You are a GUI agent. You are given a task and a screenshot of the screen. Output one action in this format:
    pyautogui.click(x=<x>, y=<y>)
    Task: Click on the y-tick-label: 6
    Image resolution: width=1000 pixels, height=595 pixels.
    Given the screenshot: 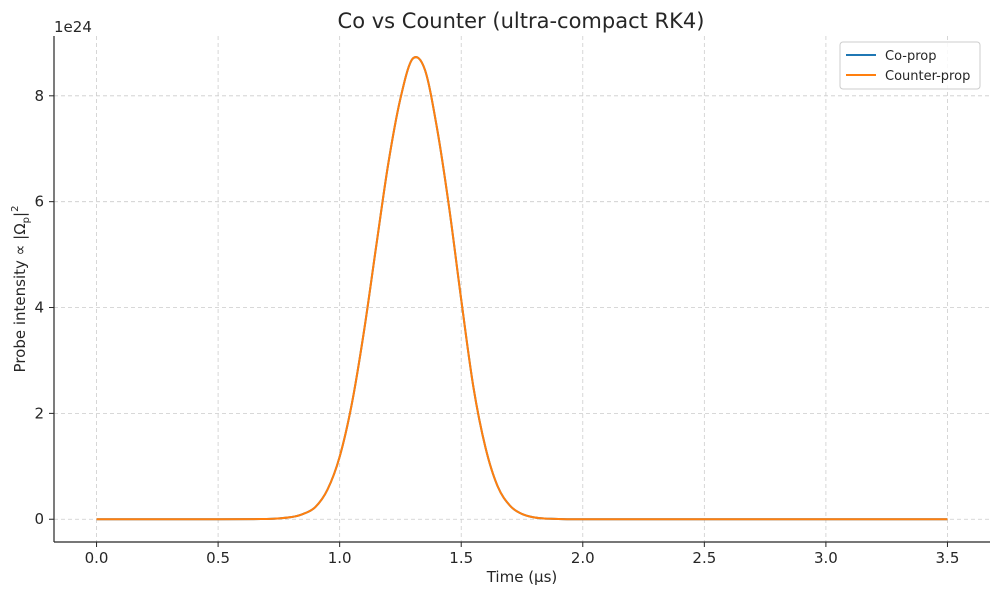 What is the action you would take?
    pyautogui.click(x=39, y=202)
    